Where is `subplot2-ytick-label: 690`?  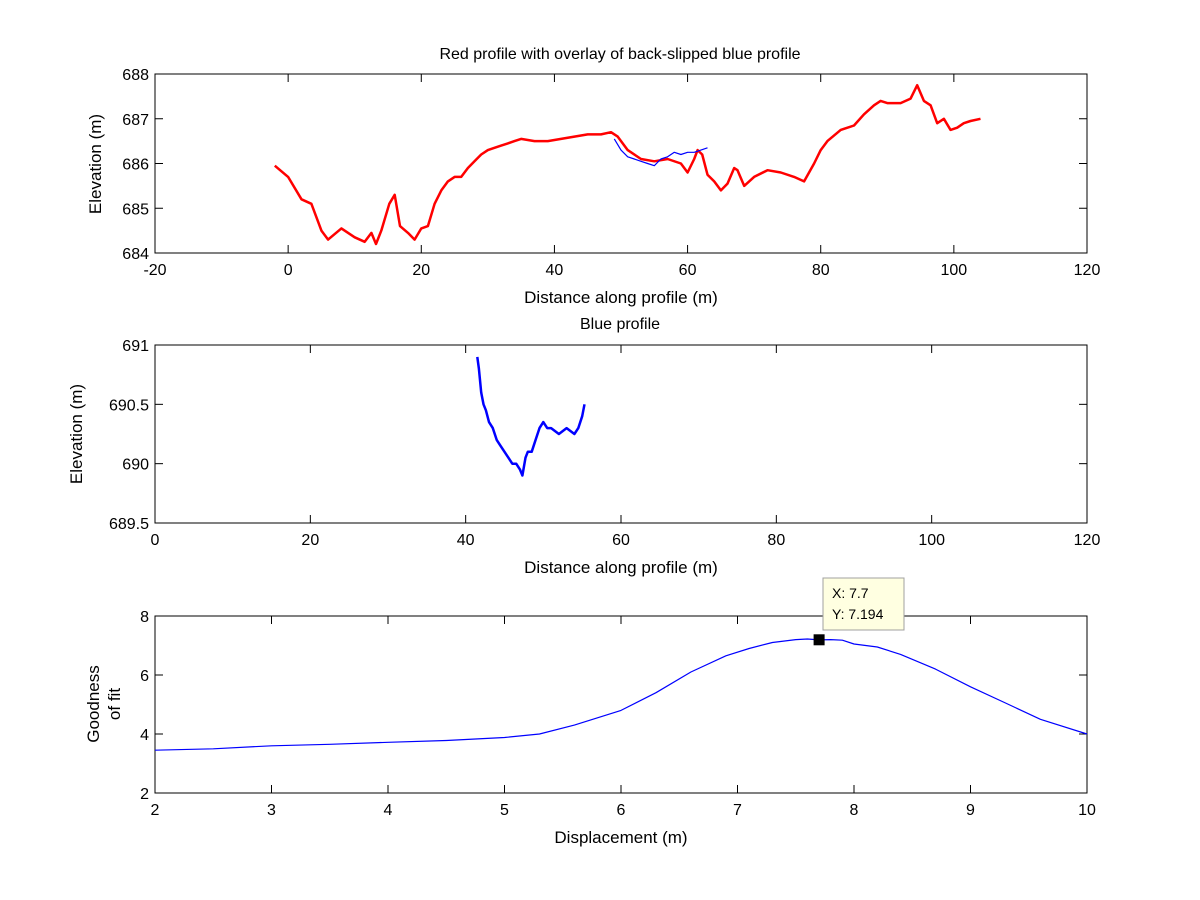
subplot2-ytick-label: 690 is located at coordinates (135, 465).